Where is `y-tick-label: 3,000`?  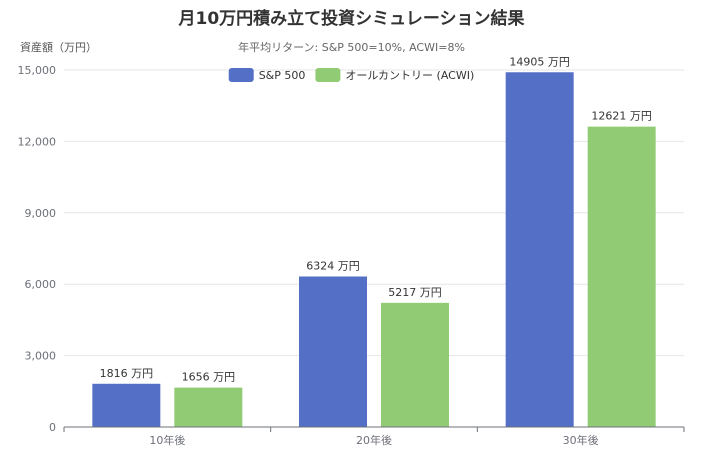
y-tick-label: 3,000 is located at coordinates (41, 356).